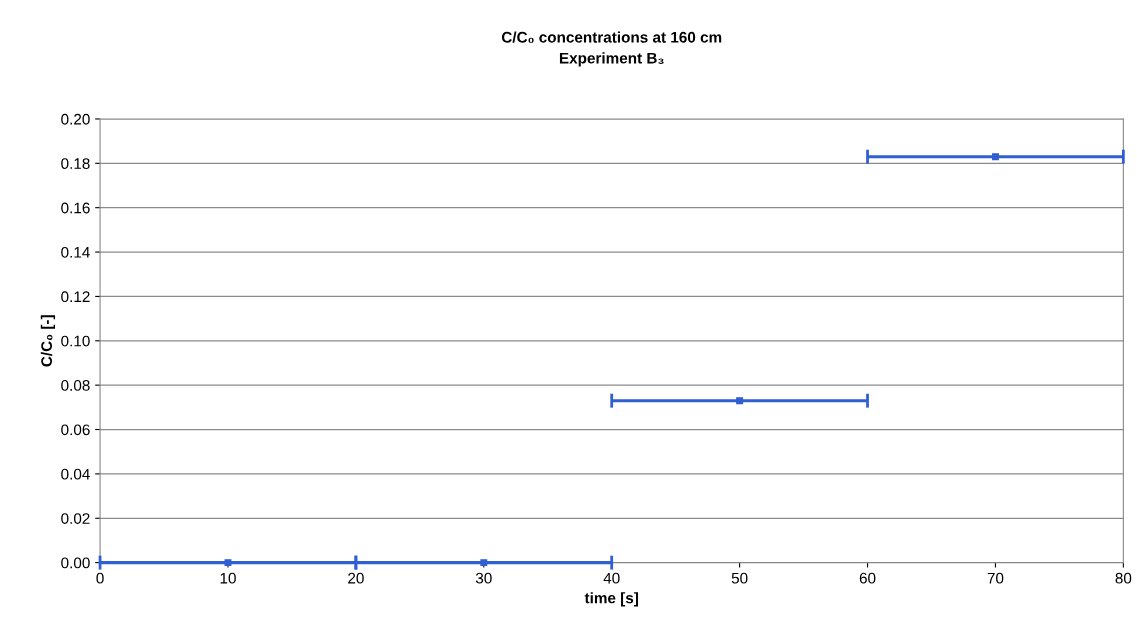 This screenshot has height=643, width=1137. I want to click on x-axis-title: time [s], so click(611, 599).